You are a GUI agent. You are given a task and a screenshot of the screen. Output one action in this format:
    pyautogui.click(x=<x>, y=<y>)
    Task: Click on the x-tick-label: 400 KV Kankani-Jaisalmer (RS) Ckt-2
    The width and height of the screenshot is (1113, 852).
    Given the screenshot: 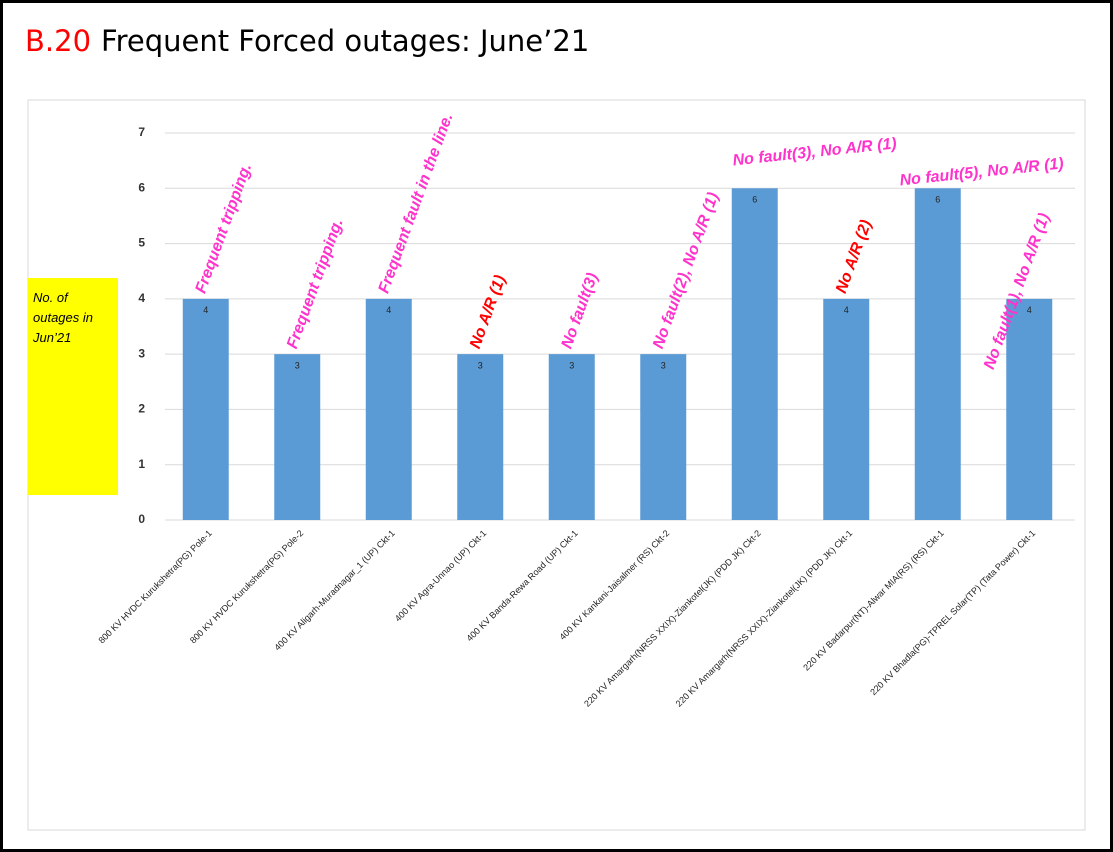 What is the action you would take?
    pyautogui.click(x=614, y=585)
    